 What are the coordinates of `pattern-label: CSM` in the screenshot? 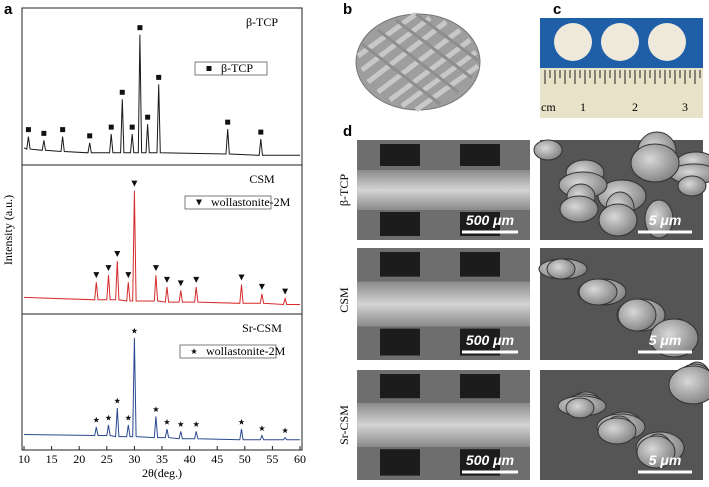 It's located at (262, 179).